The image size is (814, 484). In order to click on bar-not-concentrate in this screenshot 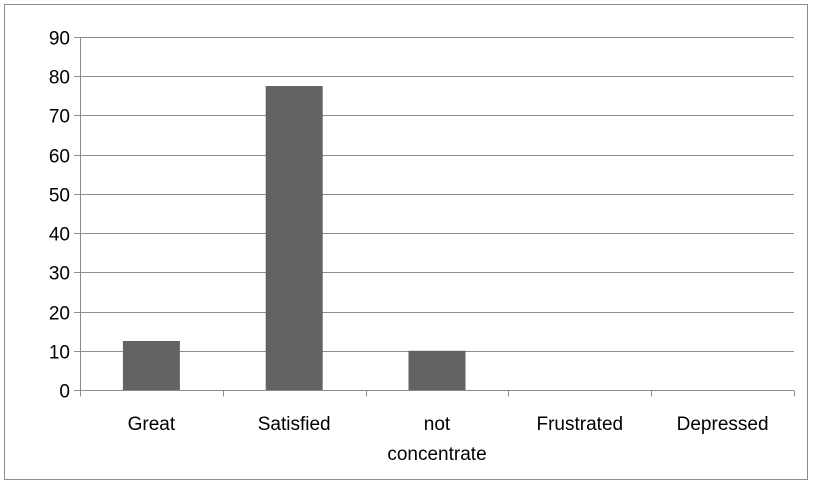, I will do `click(437, 370)`.